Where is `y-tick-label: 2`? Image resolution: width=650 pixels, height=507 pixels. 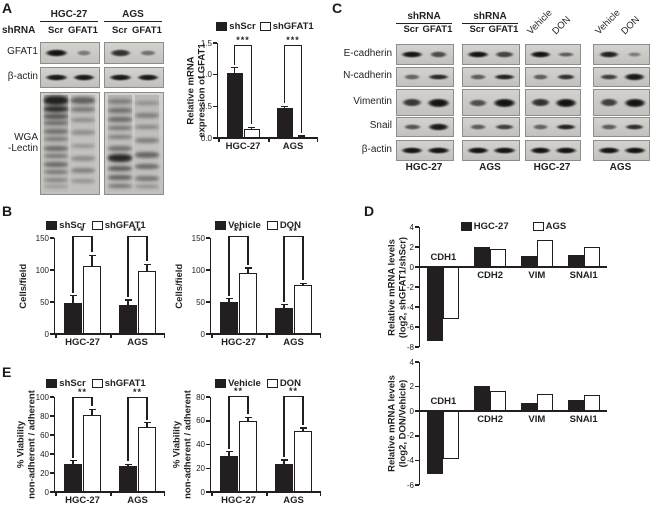
y-tick-label: 2 is located at coordinates (411, 387).